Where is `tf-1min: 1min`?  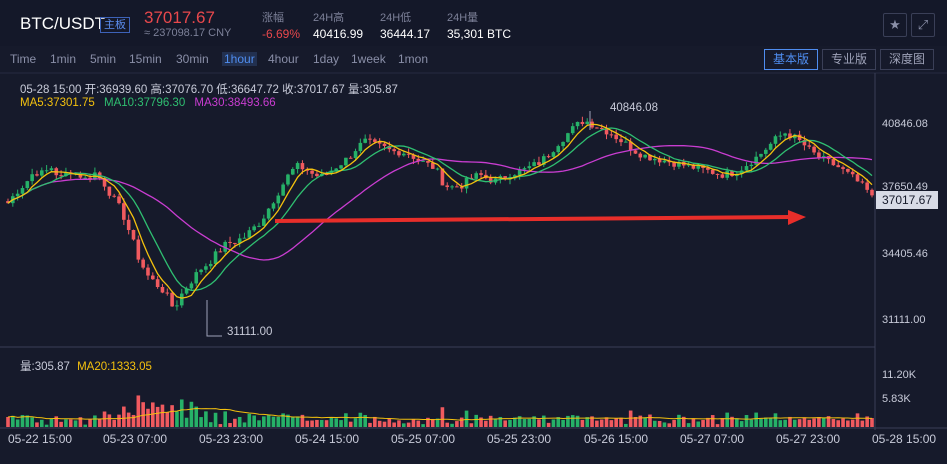 tf-1min: 1min is located at coordinates (63, 59).